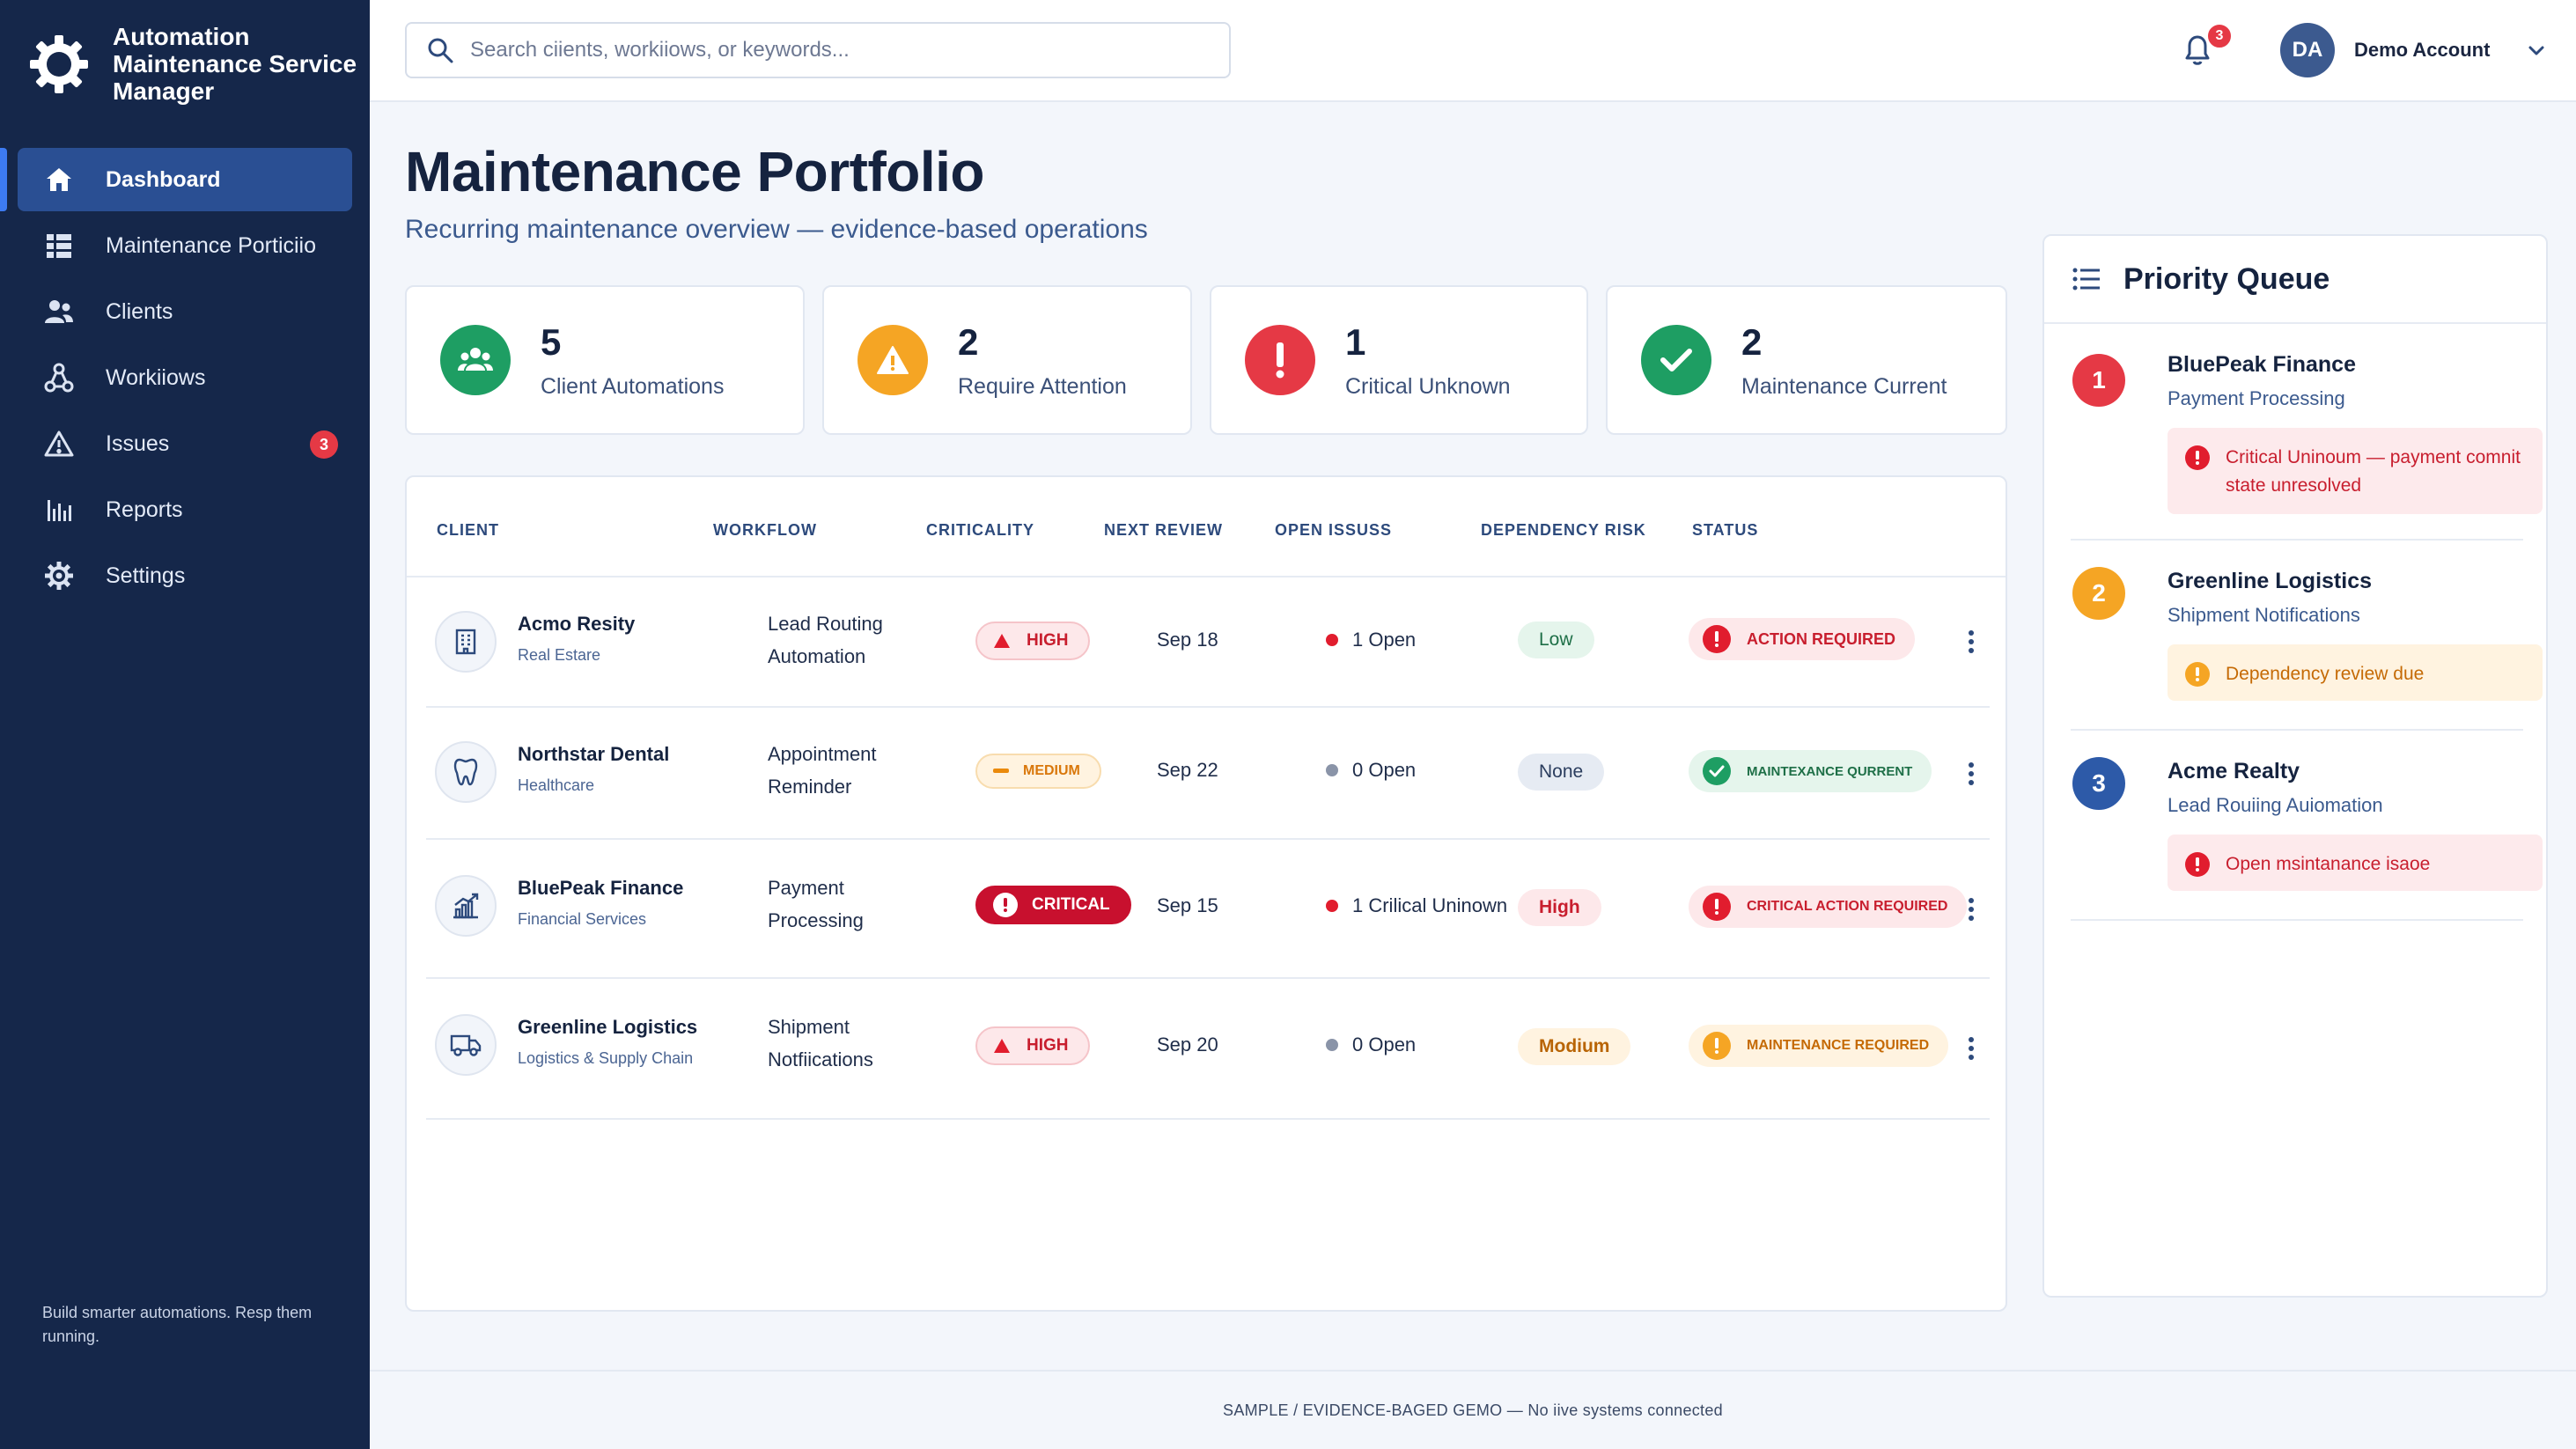  What do you see at coordinates (1556, 640) in the screenshot?
I see `dependency-risk-badge: Low` at bounding box center [1556, 640].